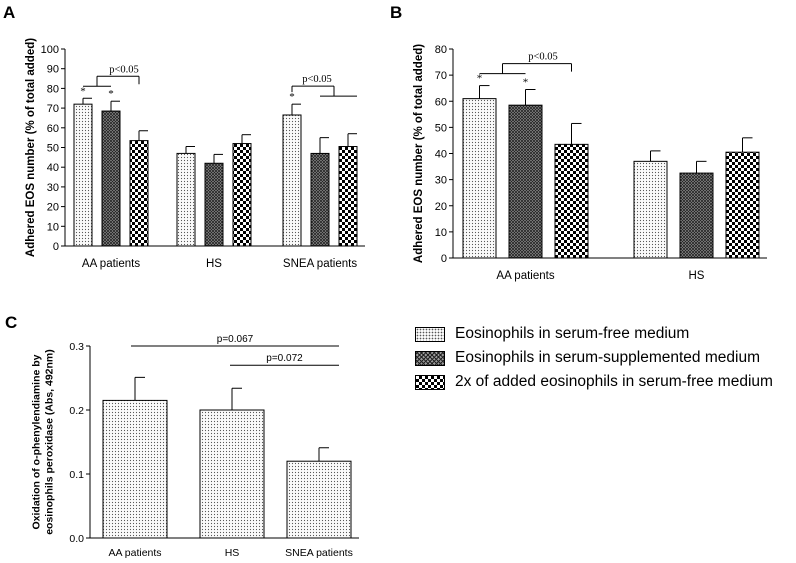 Image resolution: width=796 pixels, height=563 pixels. Describe the element at coordinates (53, 70) in the screenshot. I see `y-tick-label: 90` at that location.